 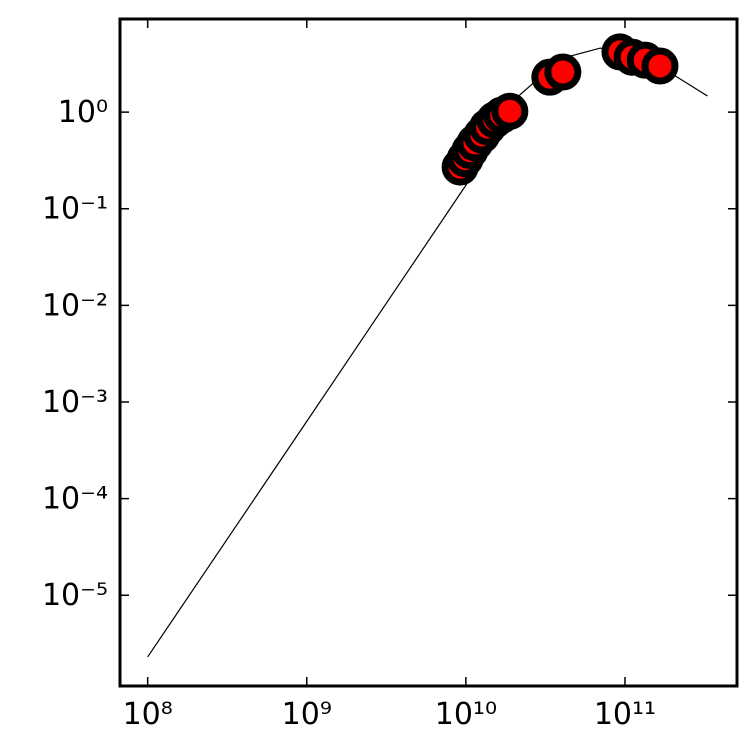 What do you see at coordinates (83, 112) in the screenshot?
I see `y-tick-label: 10⁰` at bounding box center [83, 112].